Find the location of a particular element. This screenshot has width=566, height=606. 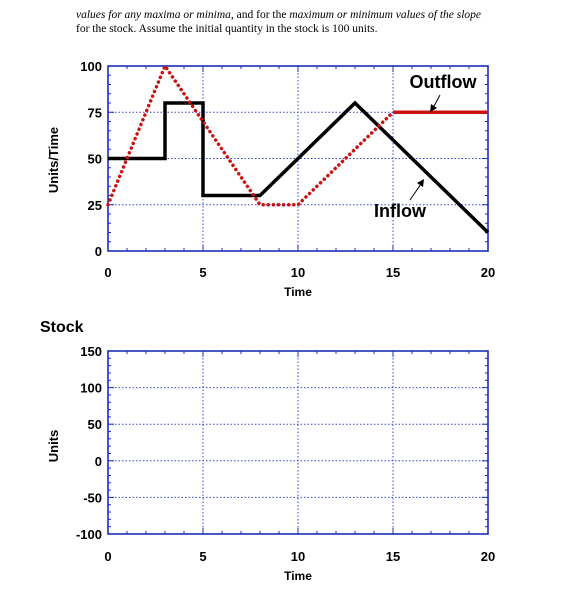

chart1-annotation-outflow: Outflow is located at coordinates (444, 82).